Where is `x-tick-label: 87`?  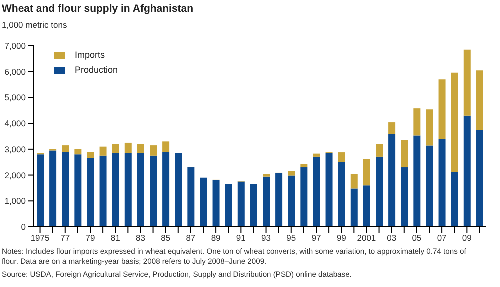
x-tick-label: 87 is located at coordinates (191, 238).